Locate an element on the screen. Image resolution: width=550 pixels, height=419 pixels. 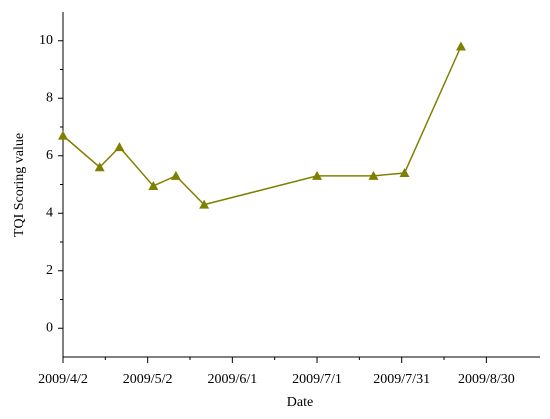
y-tick-label: 8 is located at coordinates (49, 97).